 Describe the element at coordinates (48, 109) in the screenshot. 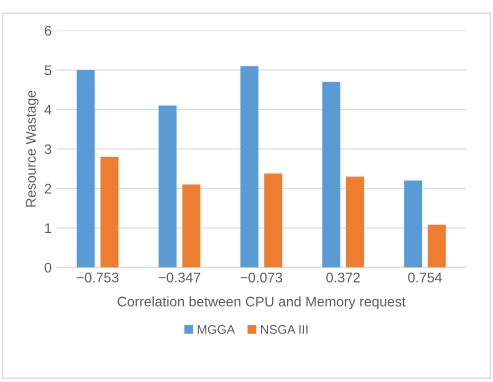

I see `y-tick-label: 4` at that location.